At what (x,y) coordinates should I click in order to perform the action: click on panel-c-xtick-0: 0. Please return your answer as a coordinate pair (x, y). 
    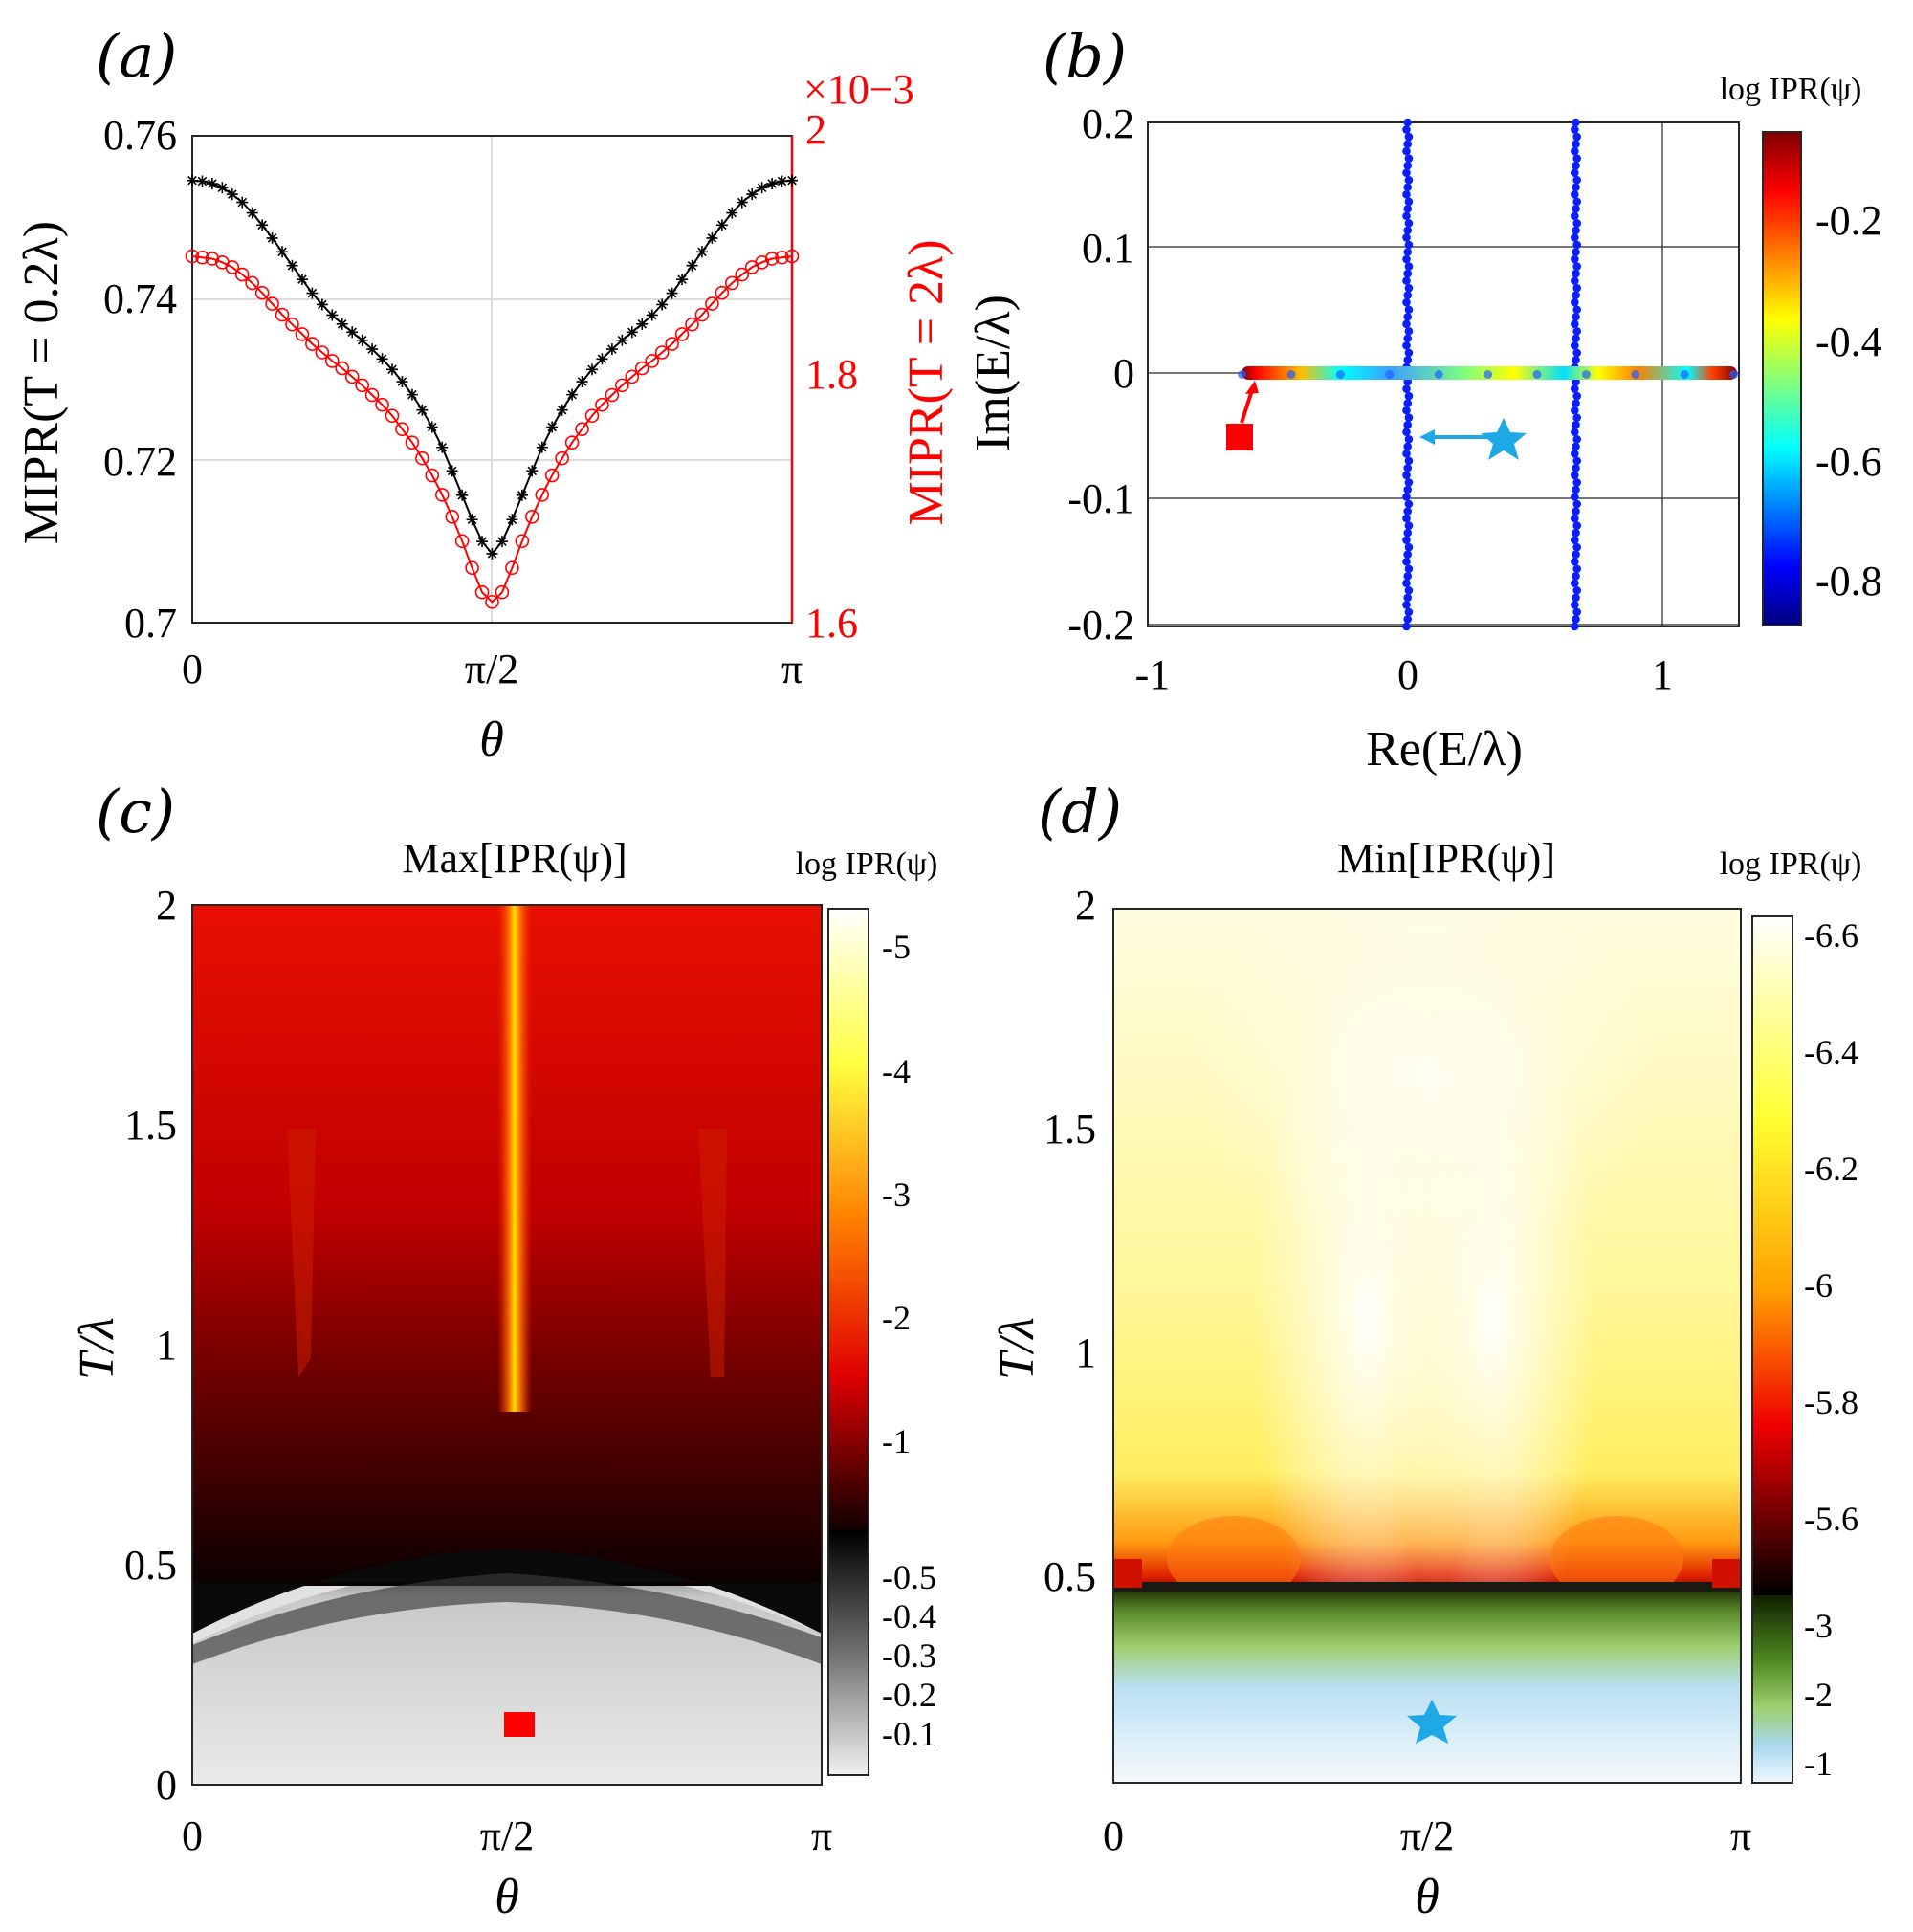
    Looking at the image, I should click on (192, 1835).